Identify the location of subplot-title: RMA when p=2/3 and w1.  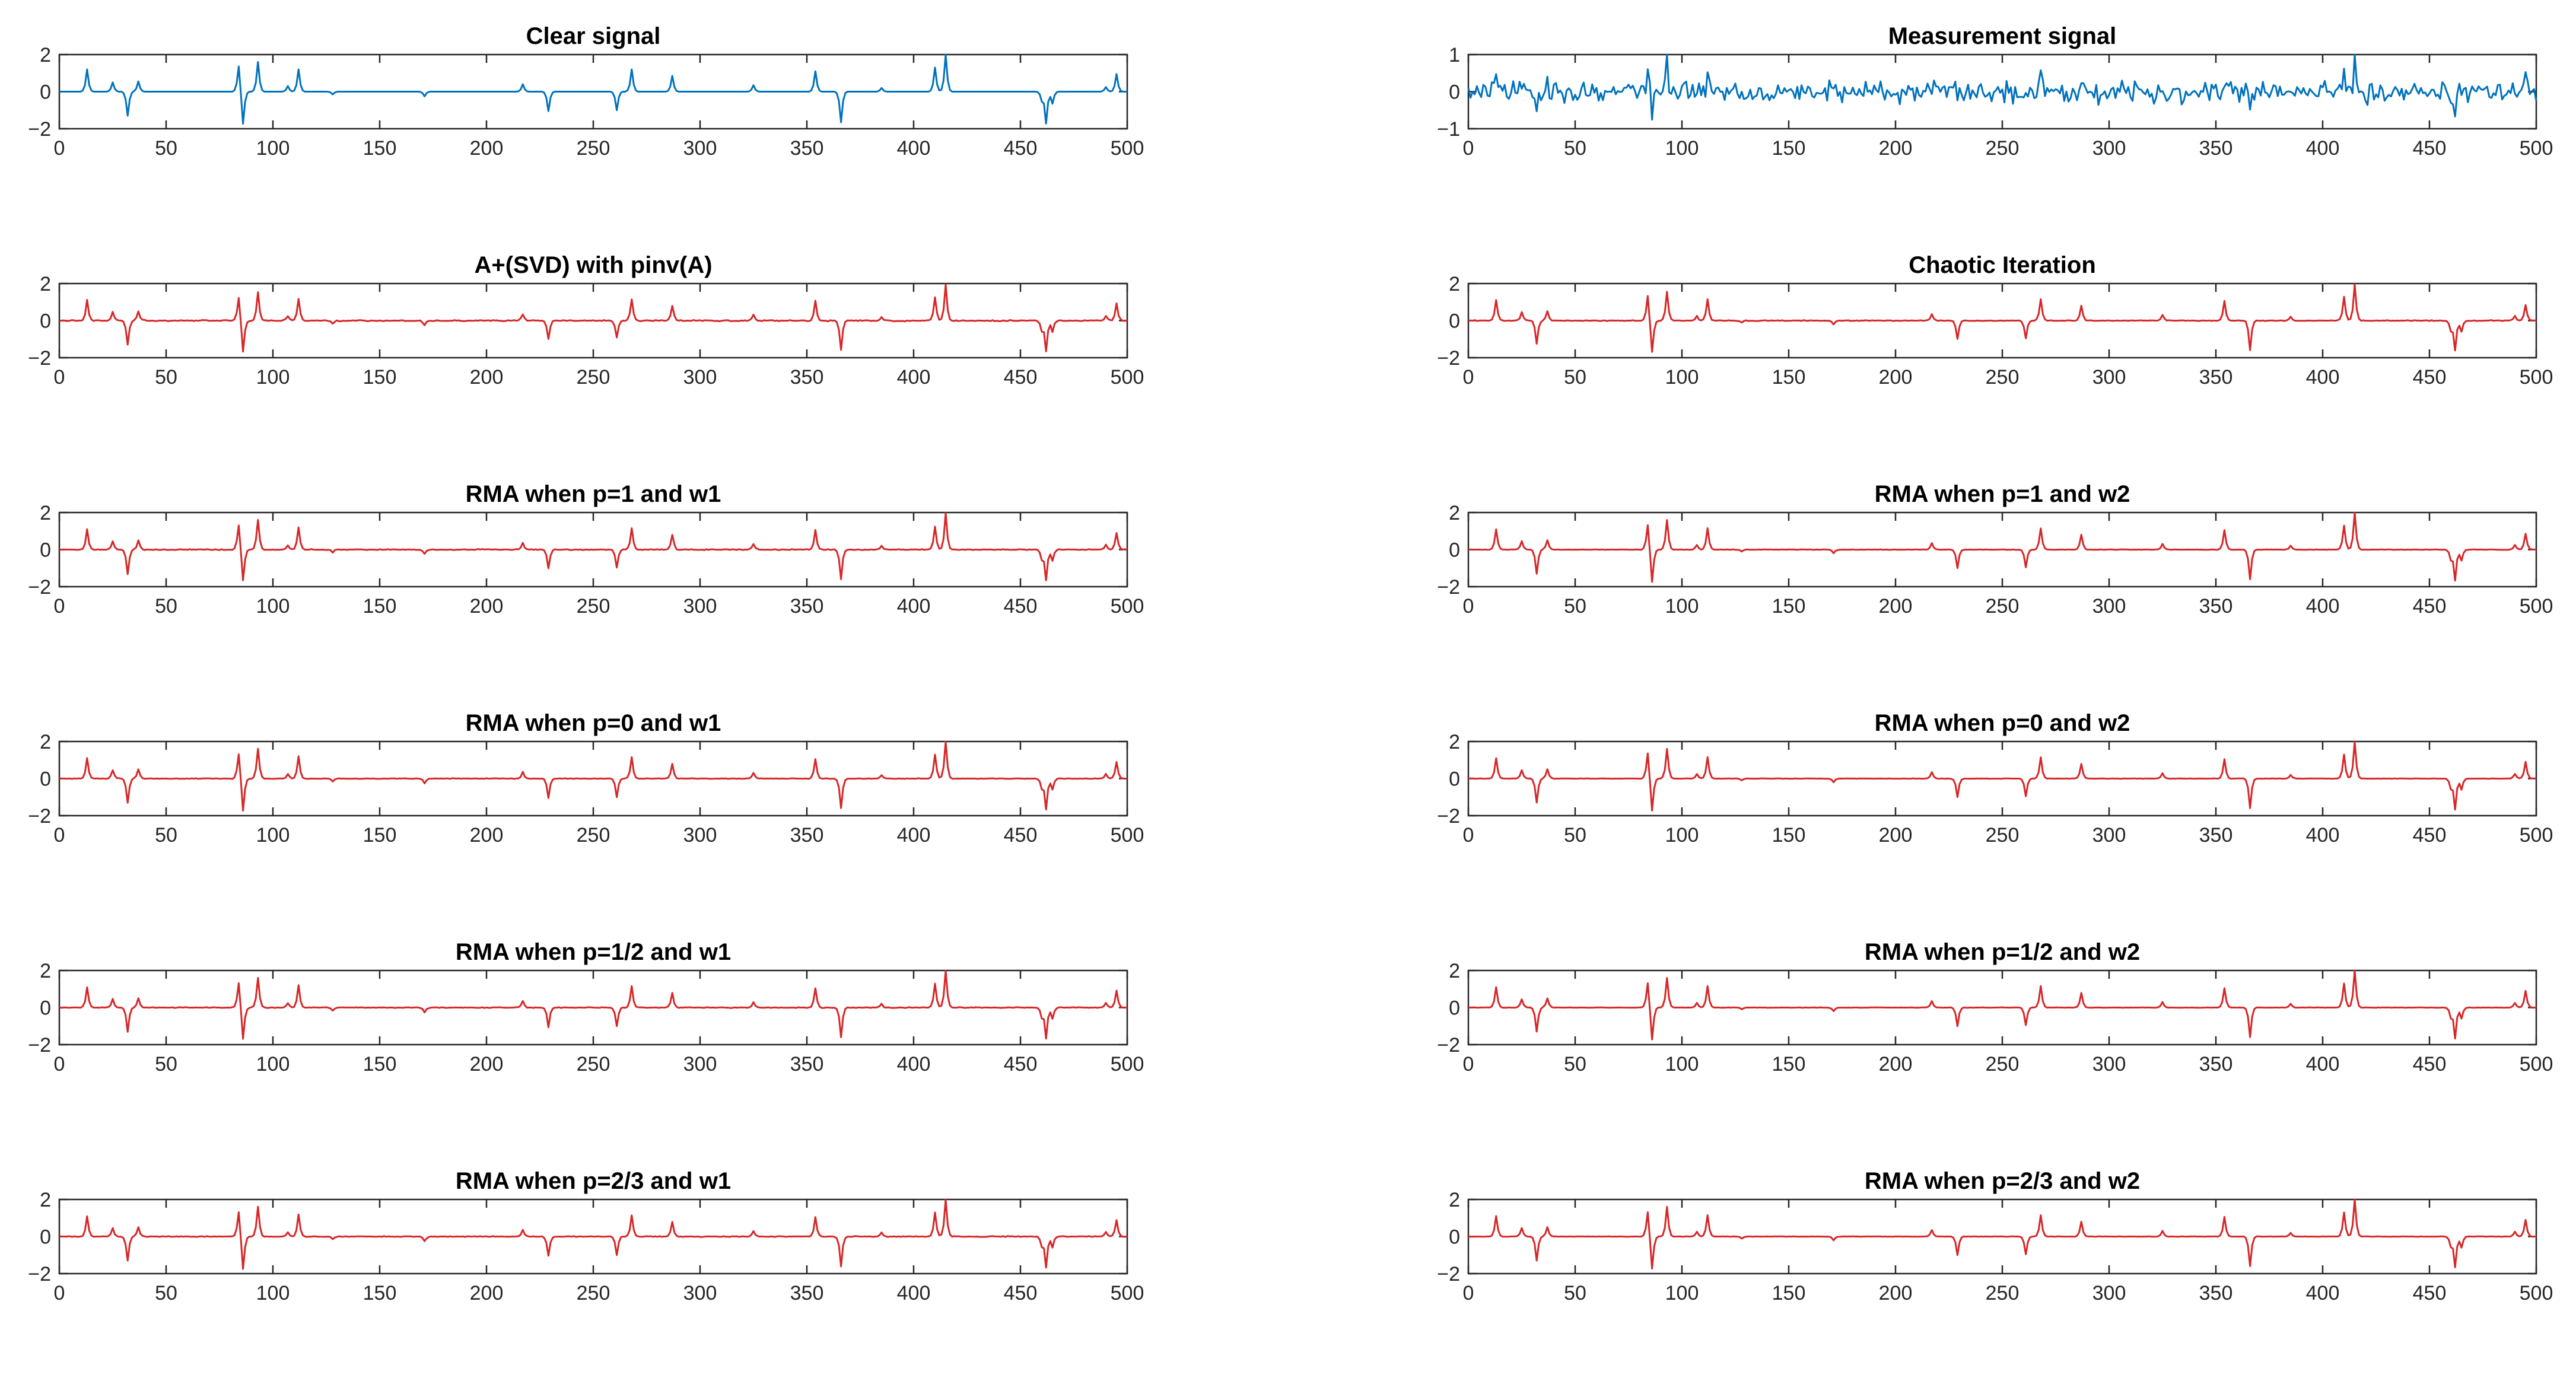
(593, 1181).